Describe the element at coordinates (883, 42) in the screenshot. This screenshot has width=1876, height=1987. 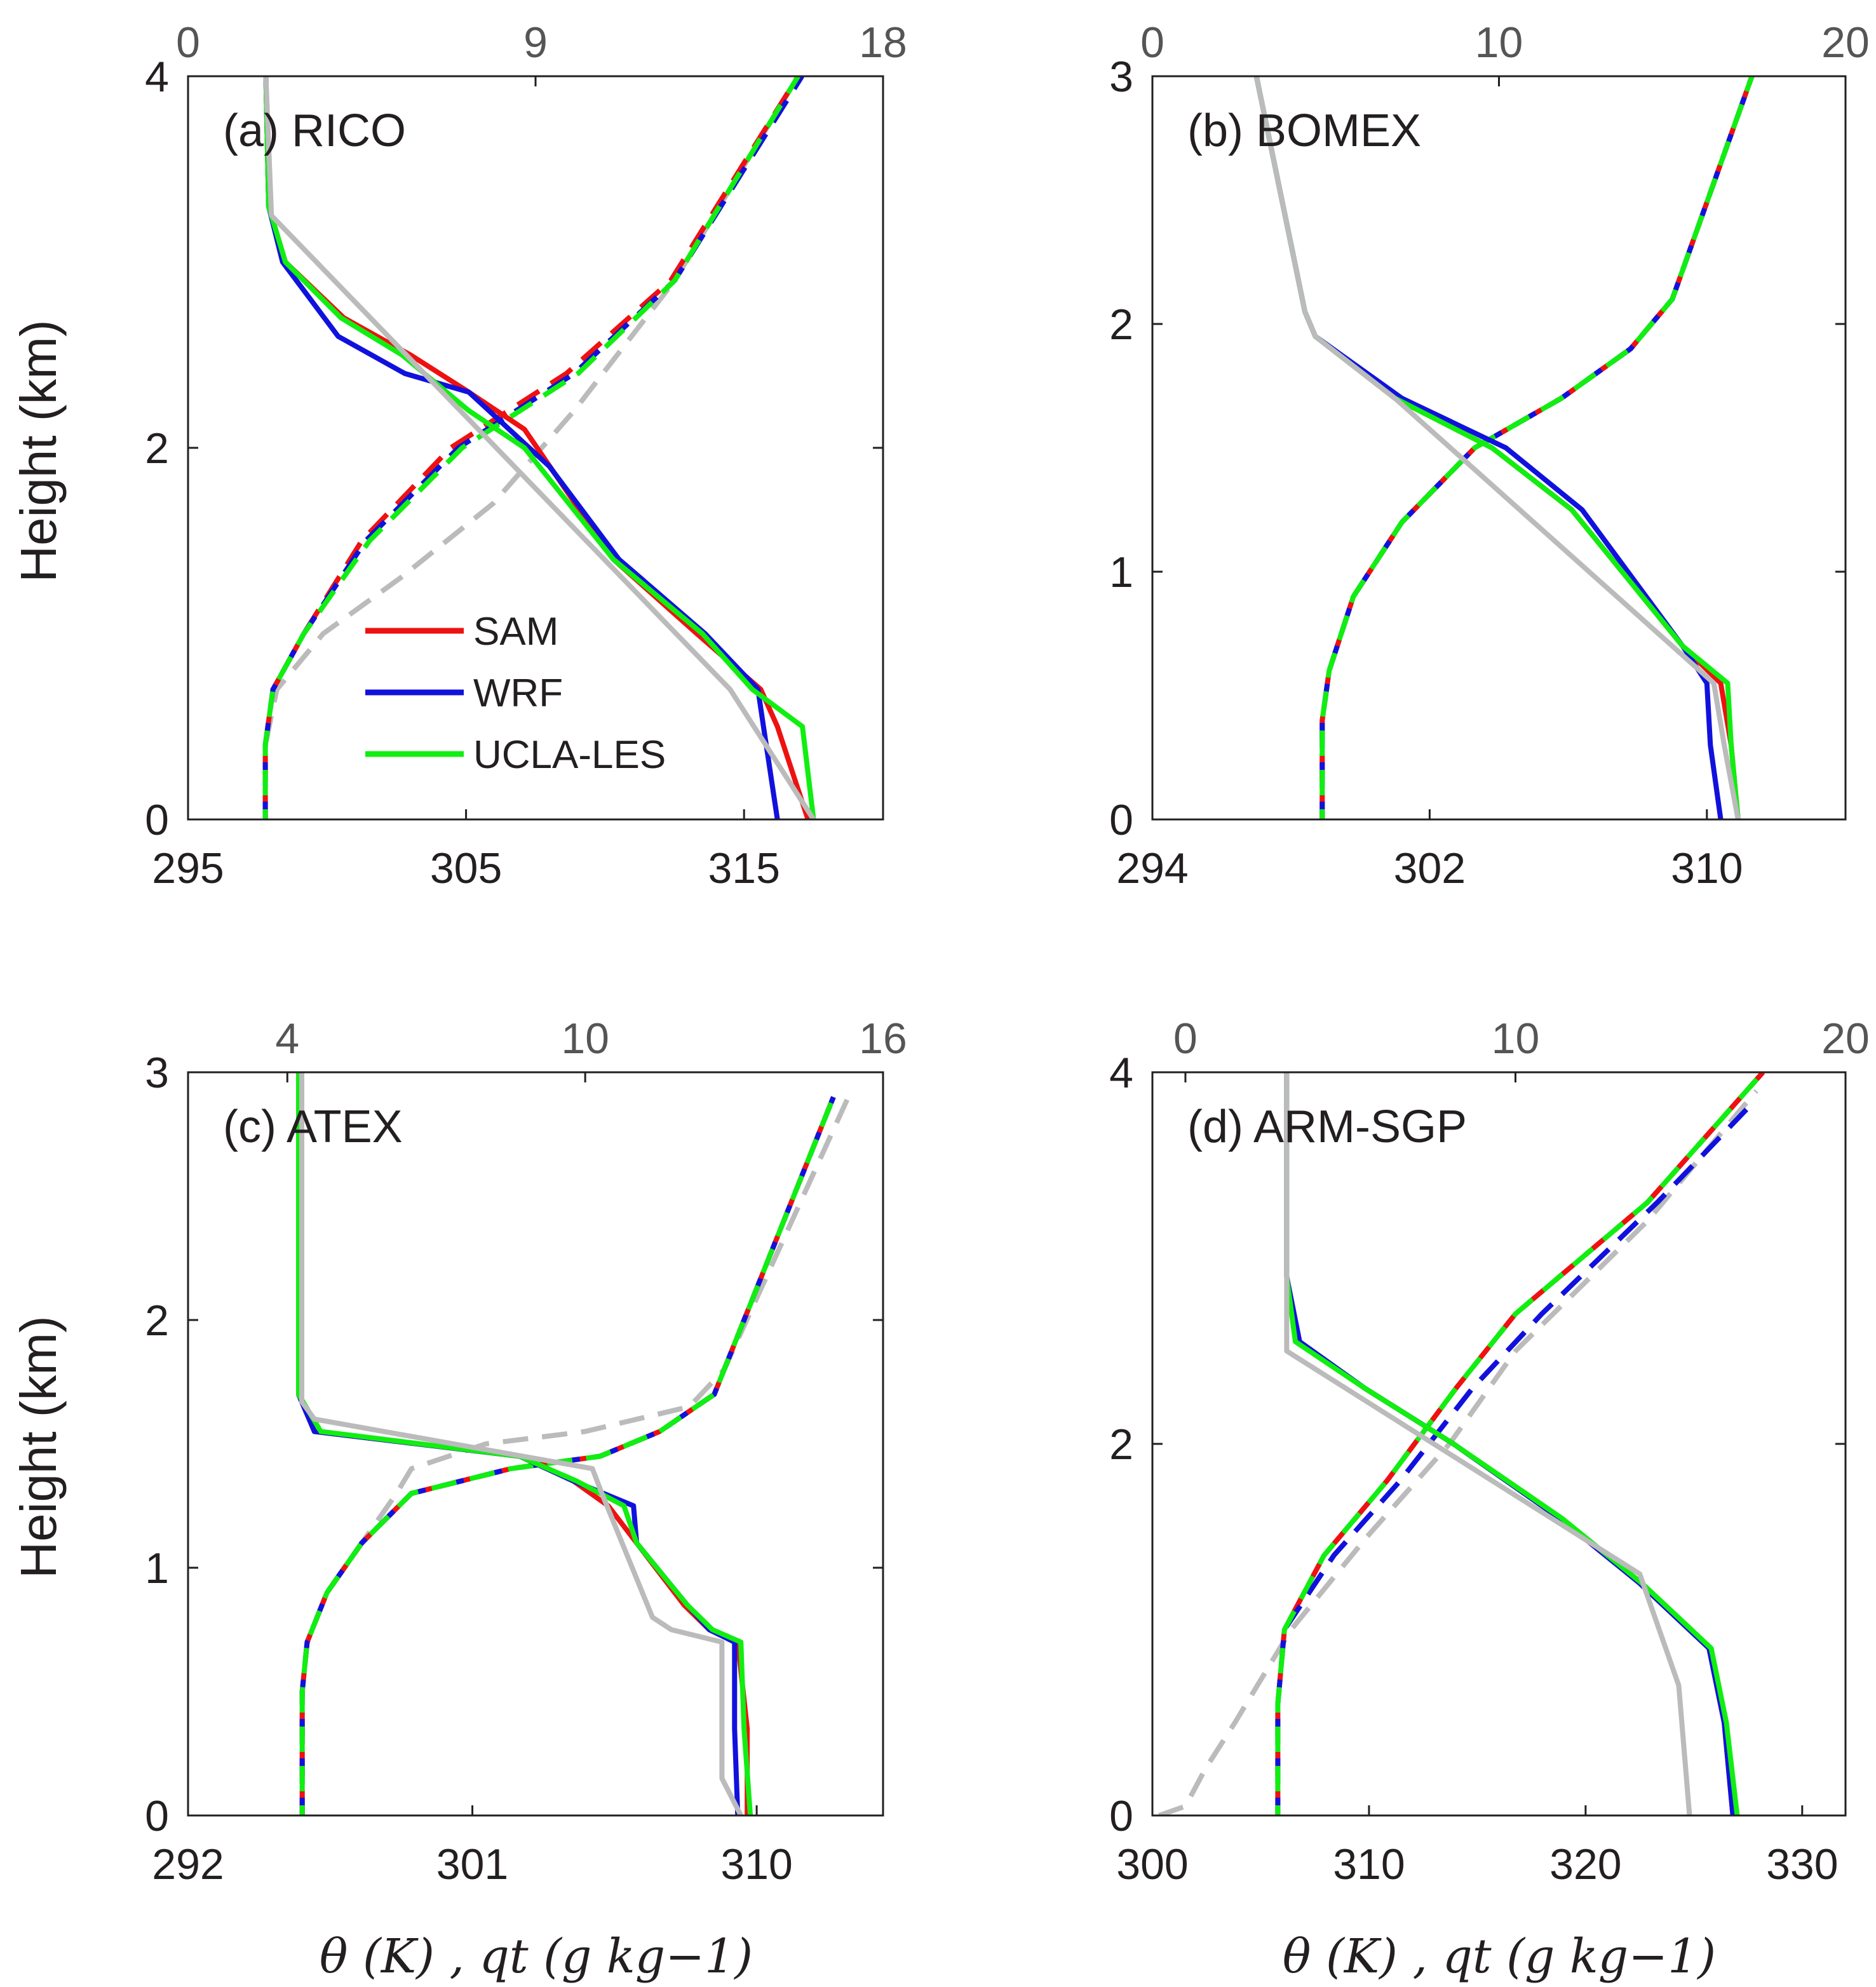
I see `qt-tick-label: 18` at that location.